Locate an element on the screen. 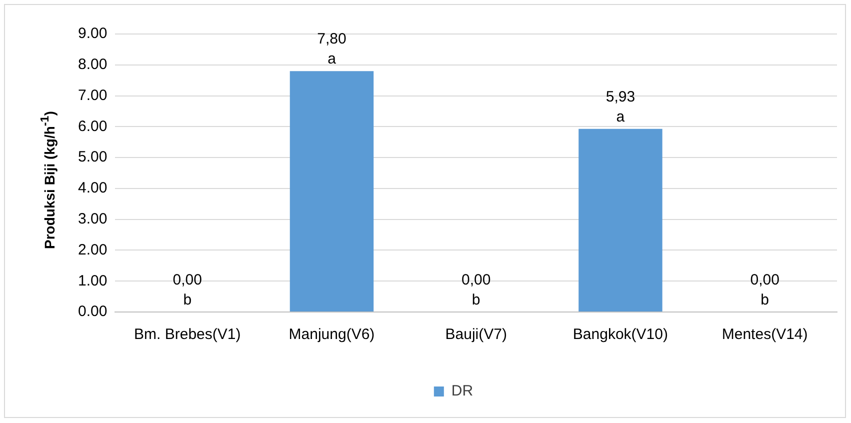  y-tick-label: 1.00 is located at coordinates (93, 281).